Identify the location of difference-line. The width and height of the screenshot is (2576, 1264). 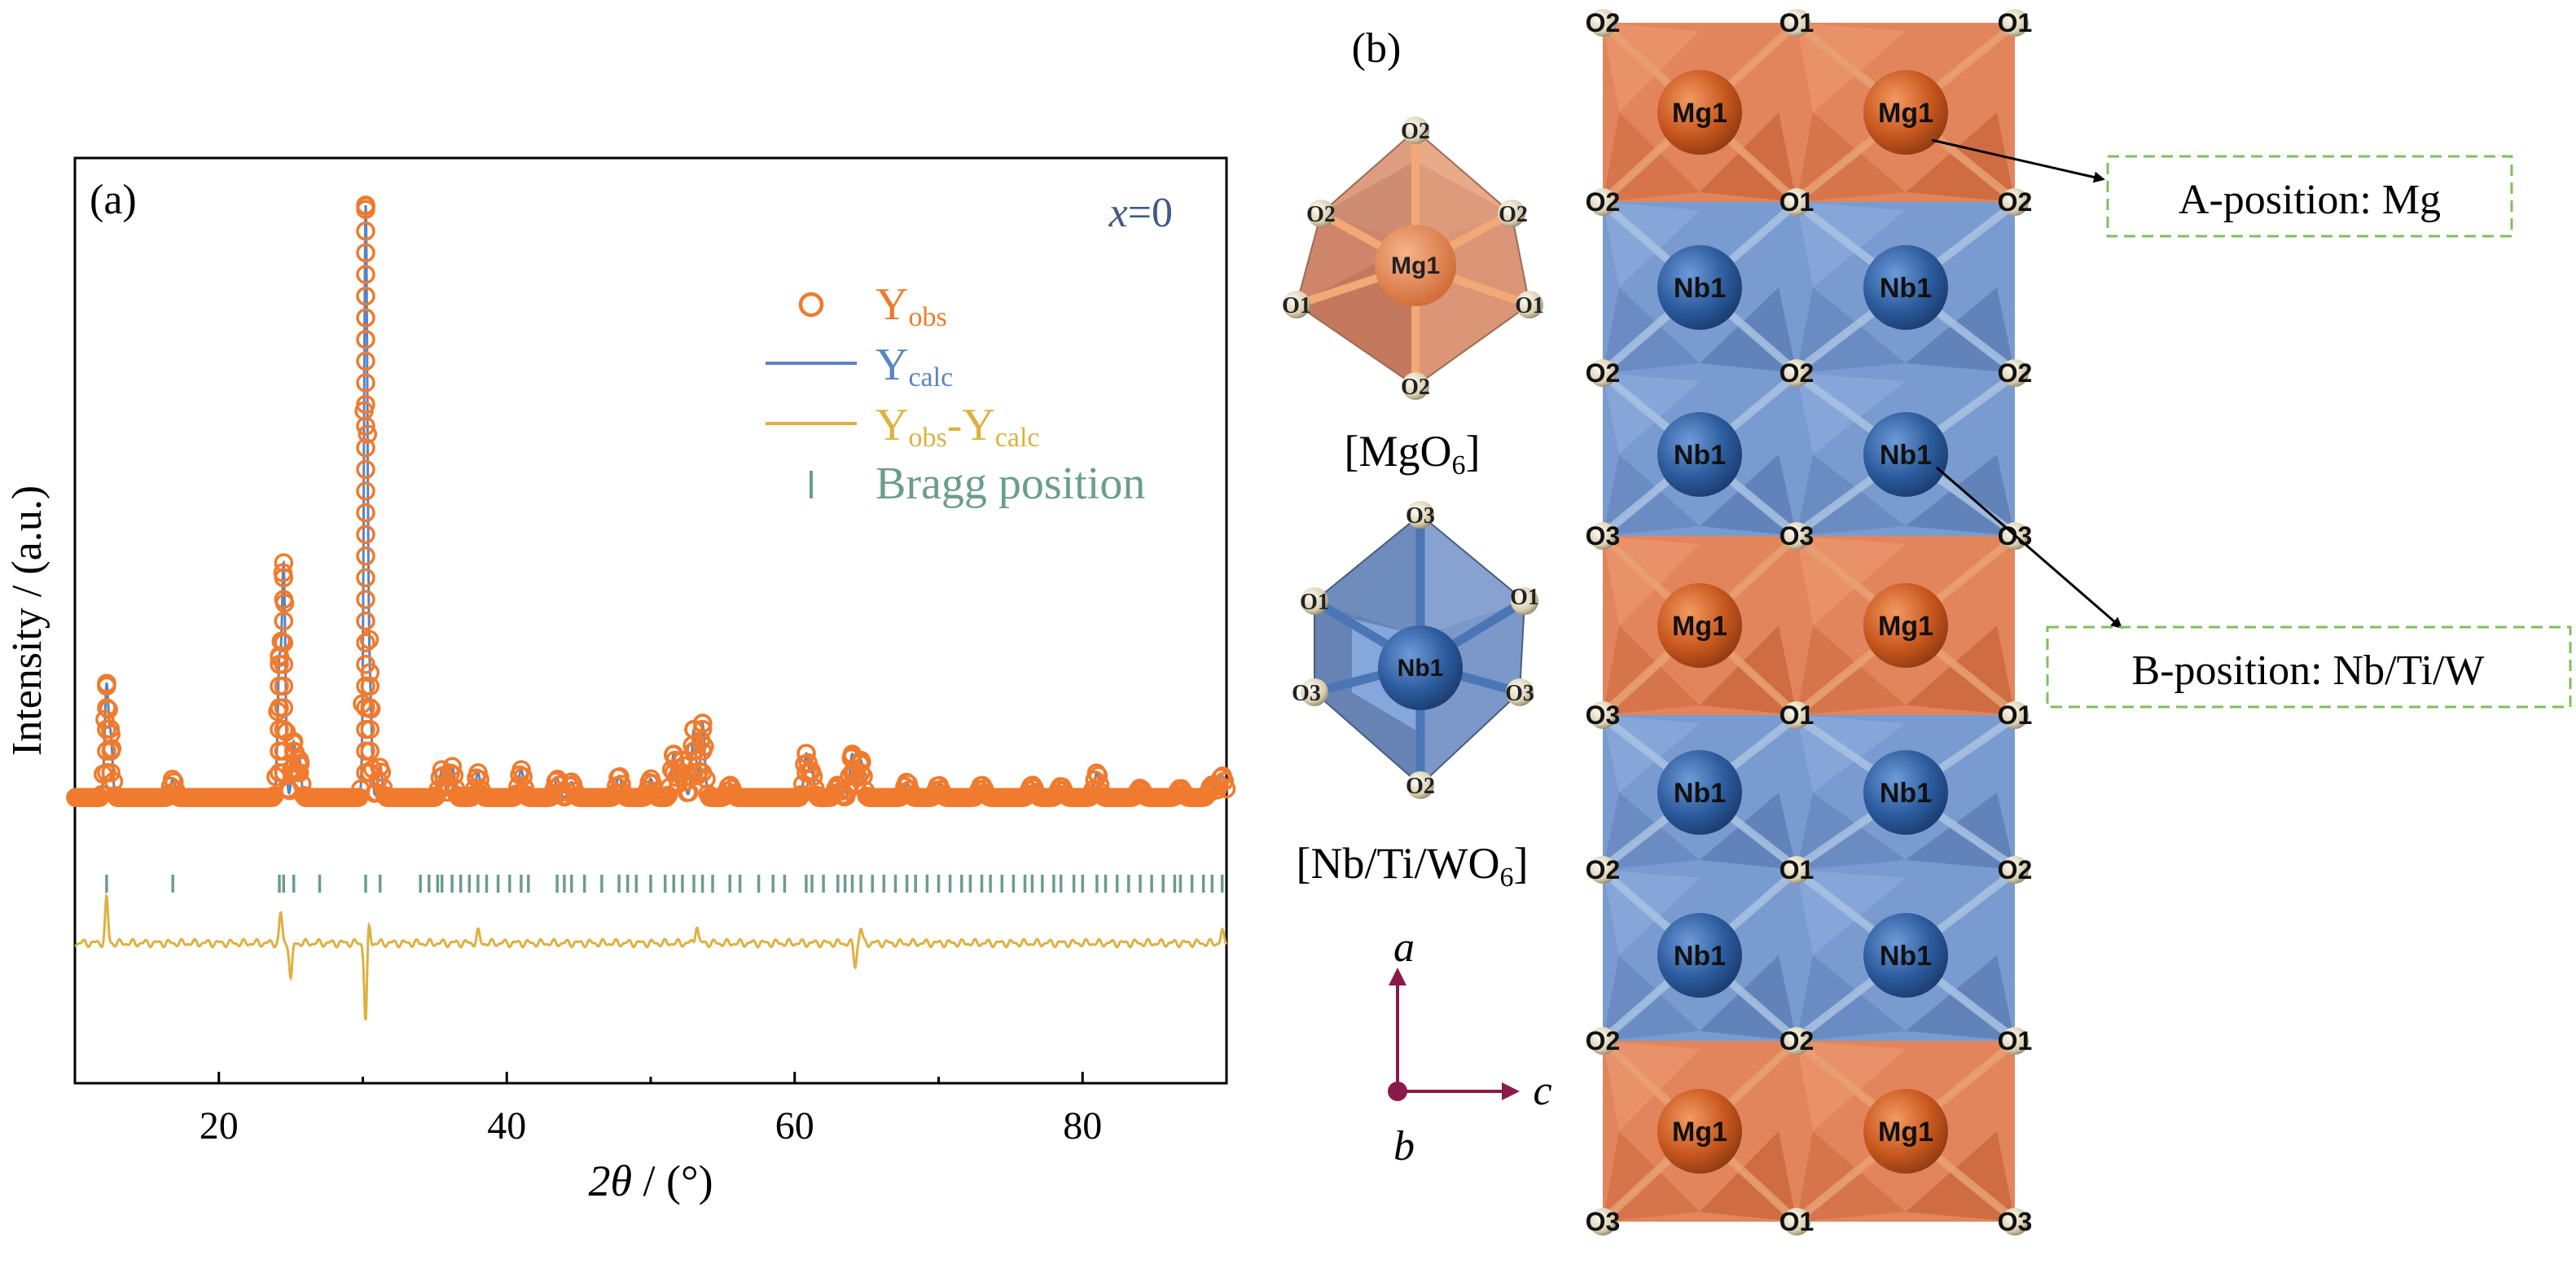
(651, 956).